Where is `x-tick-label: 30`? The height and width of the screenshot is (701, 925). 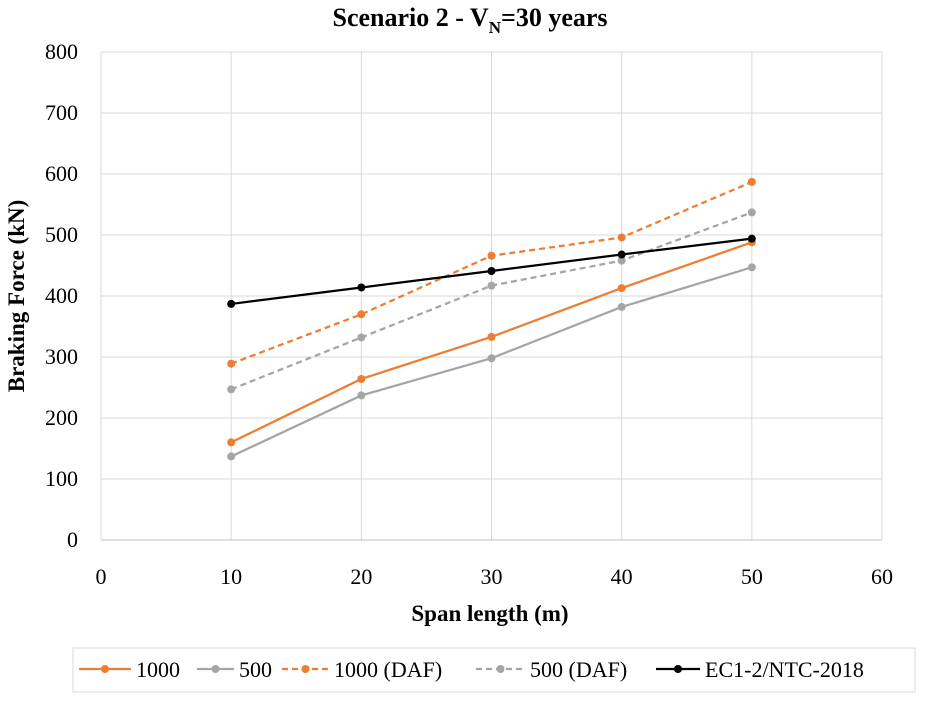
x-tick-label: 30 is located at coordinates (492, 576).